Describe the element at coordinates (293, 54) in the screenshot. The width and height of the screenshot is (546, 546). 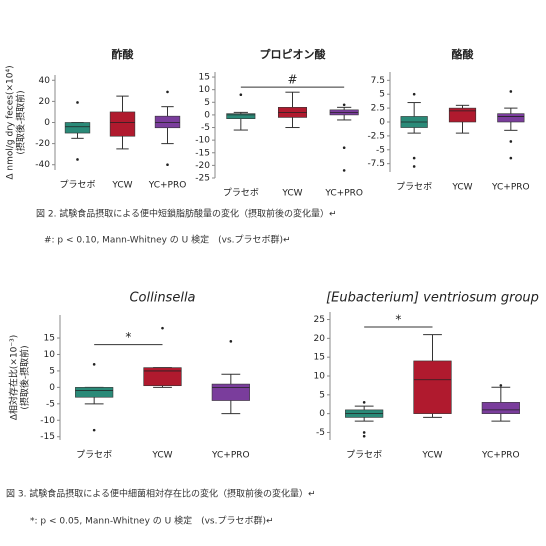
I see `chart-title: プロピオン酸` at that location.